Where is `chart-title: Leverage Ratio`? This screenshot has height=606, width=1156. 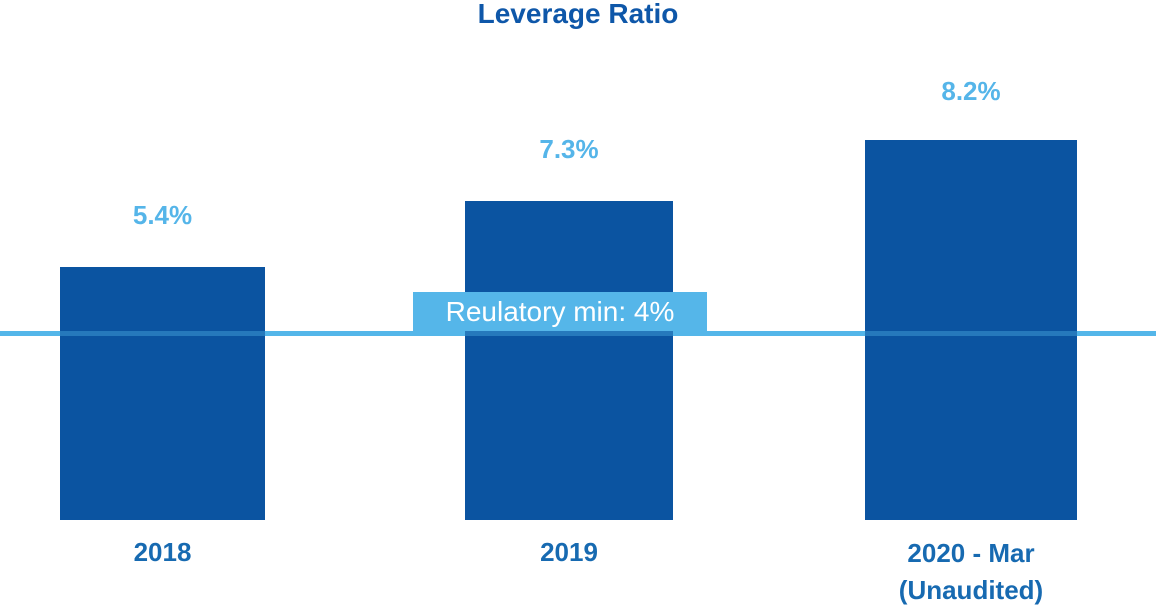 chart-title: Leverage Ratio is located at coordinates (578, 14).